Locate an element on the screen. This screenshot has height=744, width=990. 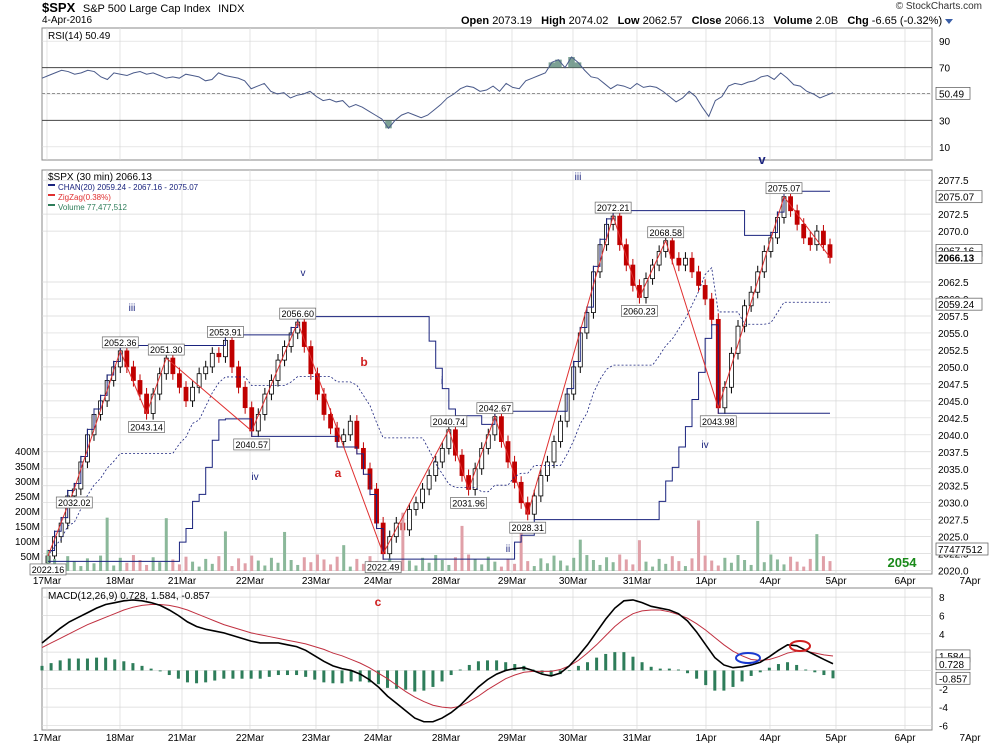
x-tick-label: 29Mar is located at coordinates (512, 581).